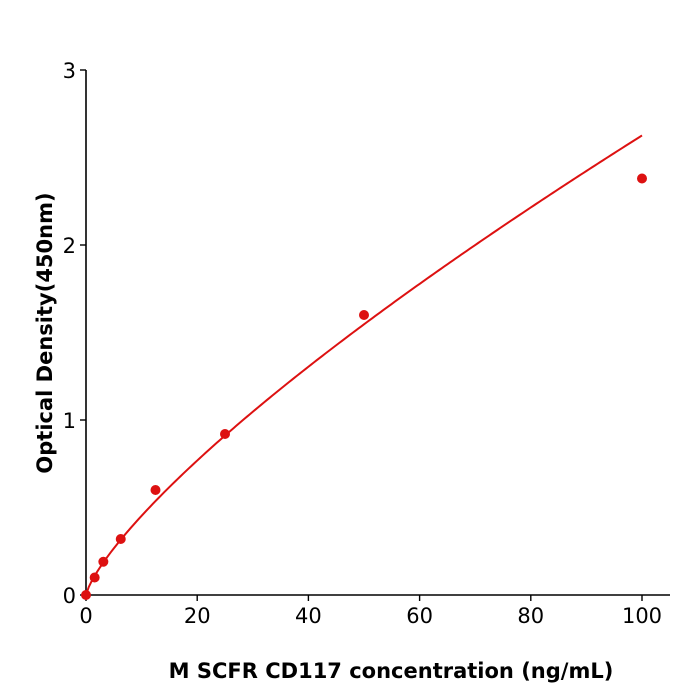 The width and height of the screenshot is (700, 700). Describe the element at coordinates (391, 671) in the screenshot. I see `x-axis-title: M SCFR CD117 concentration (ng/mL)` at that location.